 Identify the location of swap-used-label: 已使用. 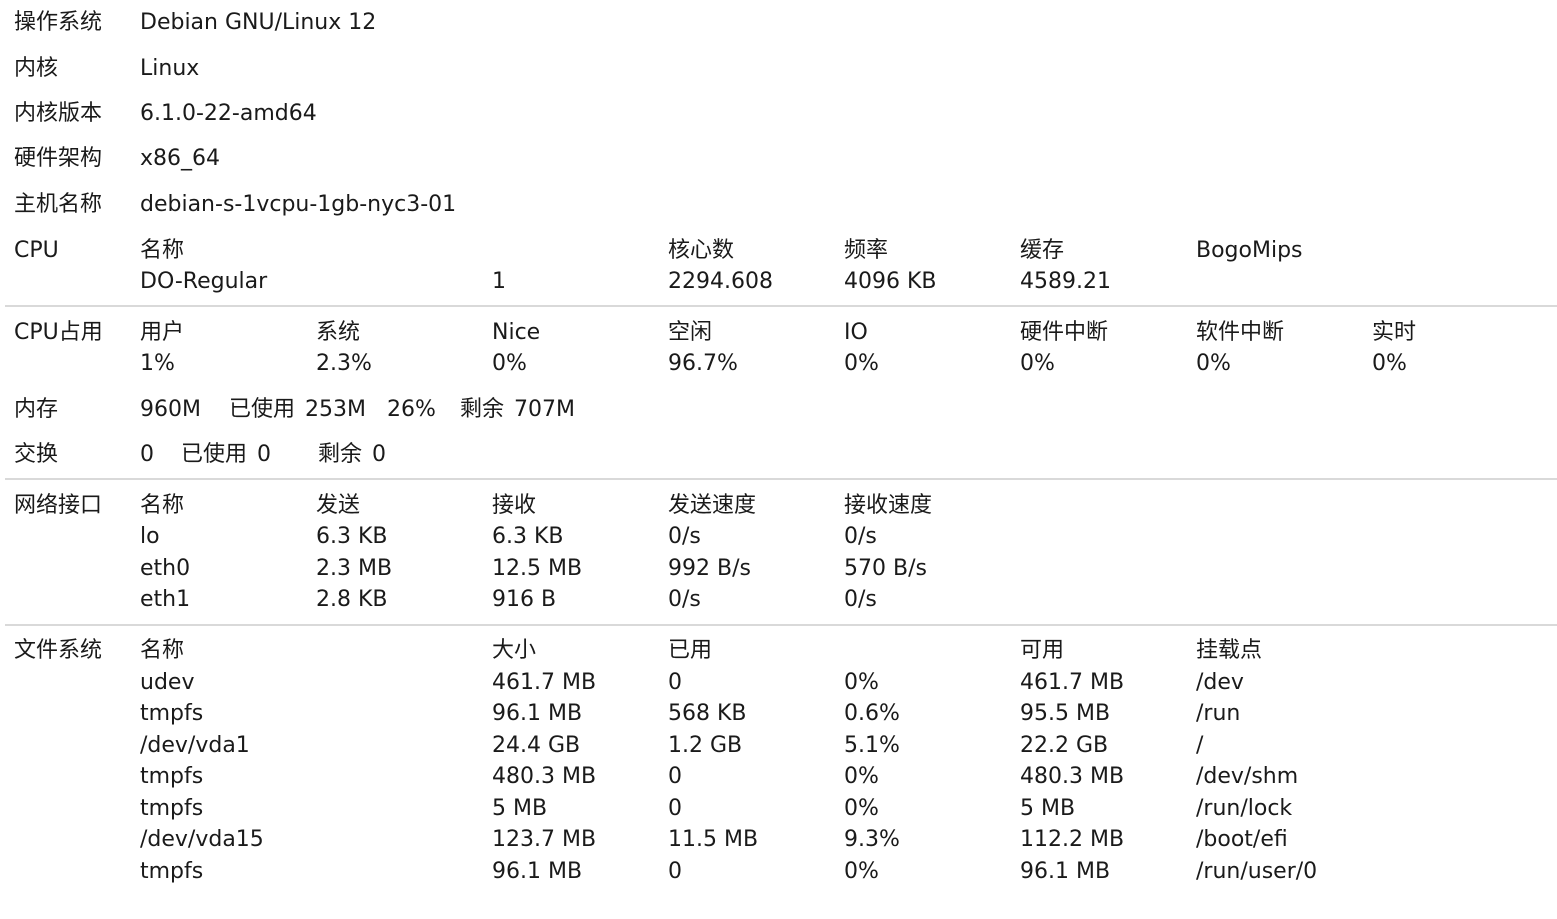
(214, 454).